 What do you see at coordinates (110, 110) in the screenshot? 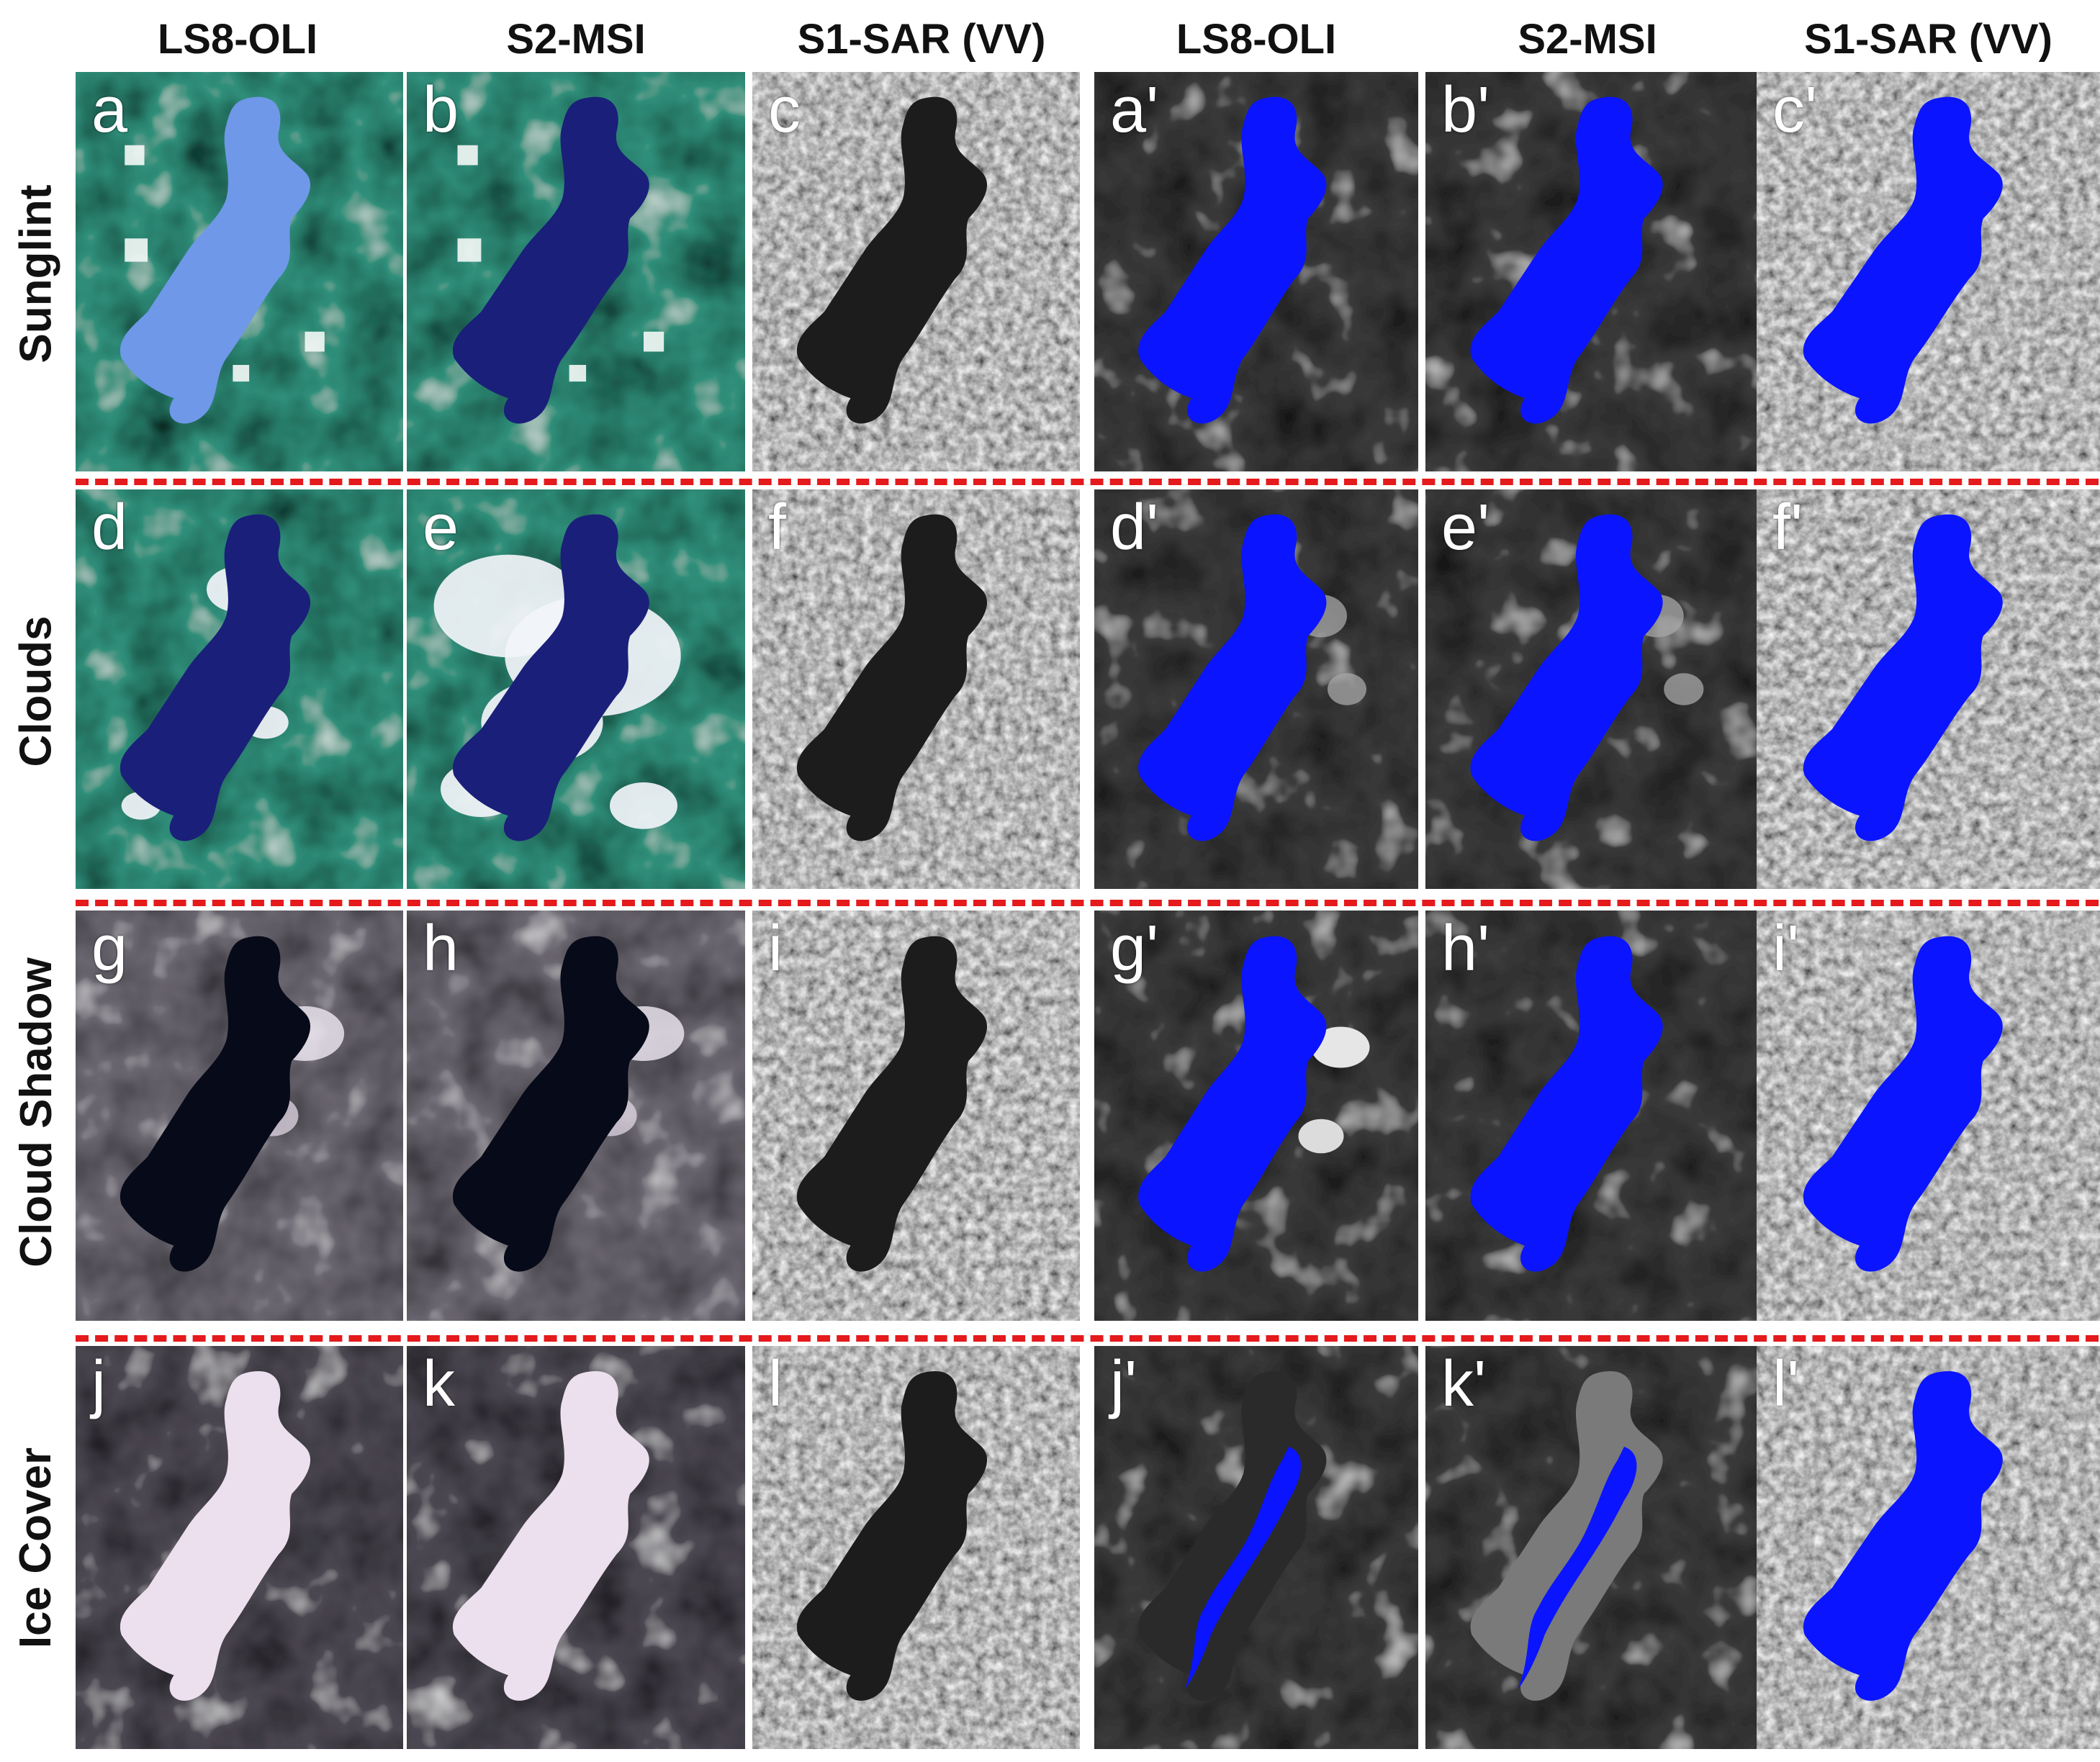
I see `panel-label: a` at bounding box center [110, 110].